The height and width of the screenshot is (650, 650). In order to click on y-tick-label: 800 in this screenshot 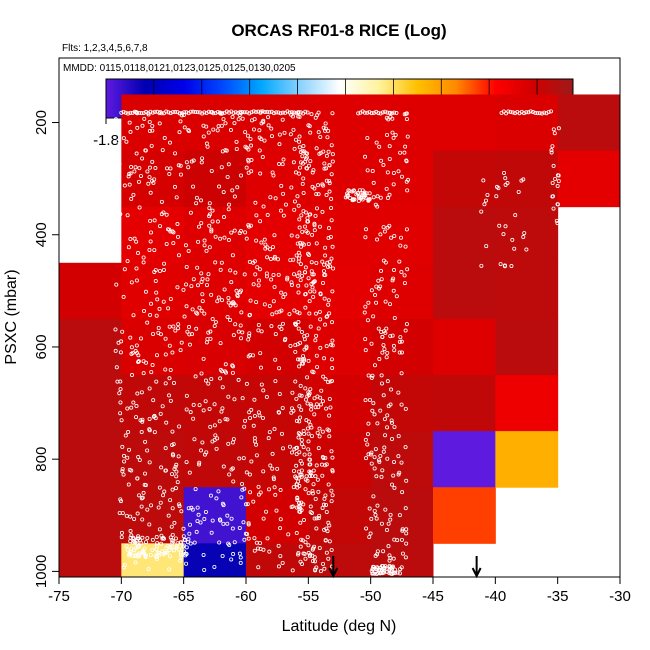, I will do `click(41, 459)`.